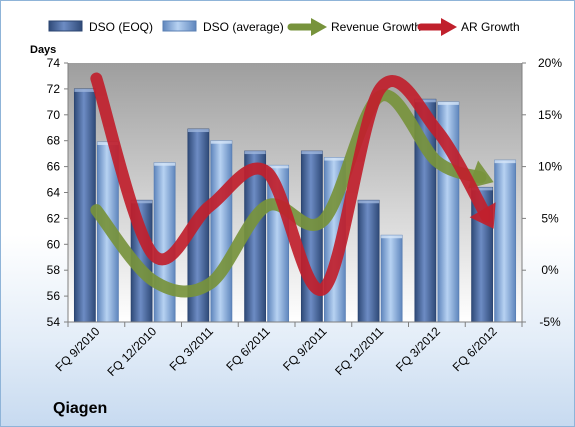 This screenshot has height=427, width=575. I want to click on y-axis-title: Days, so click(43, 50).